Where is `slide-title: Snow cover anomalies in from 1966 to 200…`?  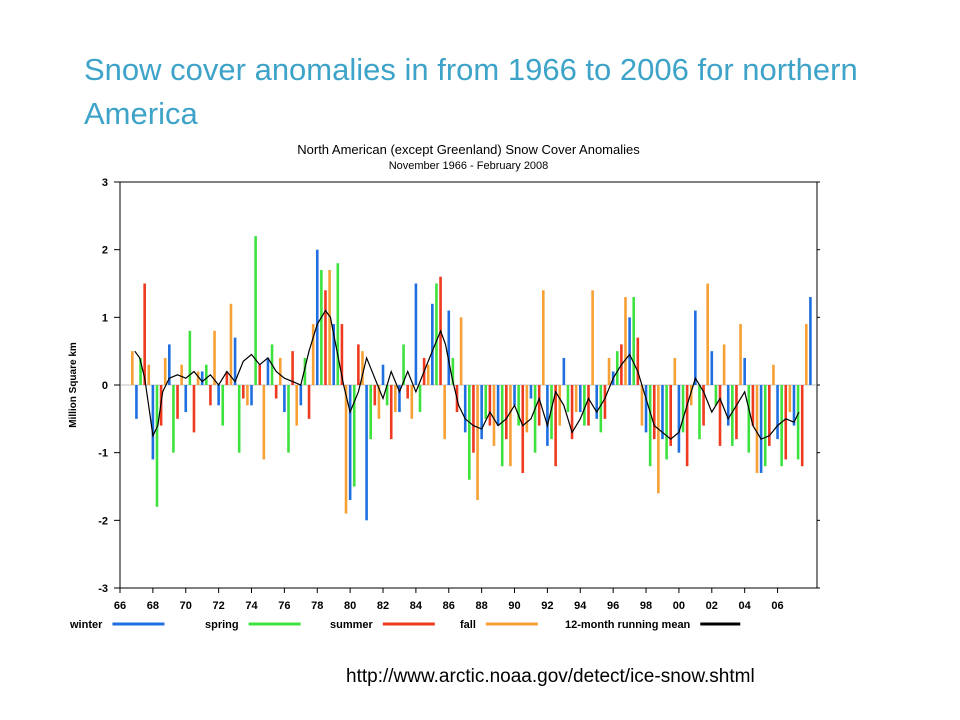 slide-title: Snow cover anomalies in from 1966 to 200… is located at coordinates (471, 91).